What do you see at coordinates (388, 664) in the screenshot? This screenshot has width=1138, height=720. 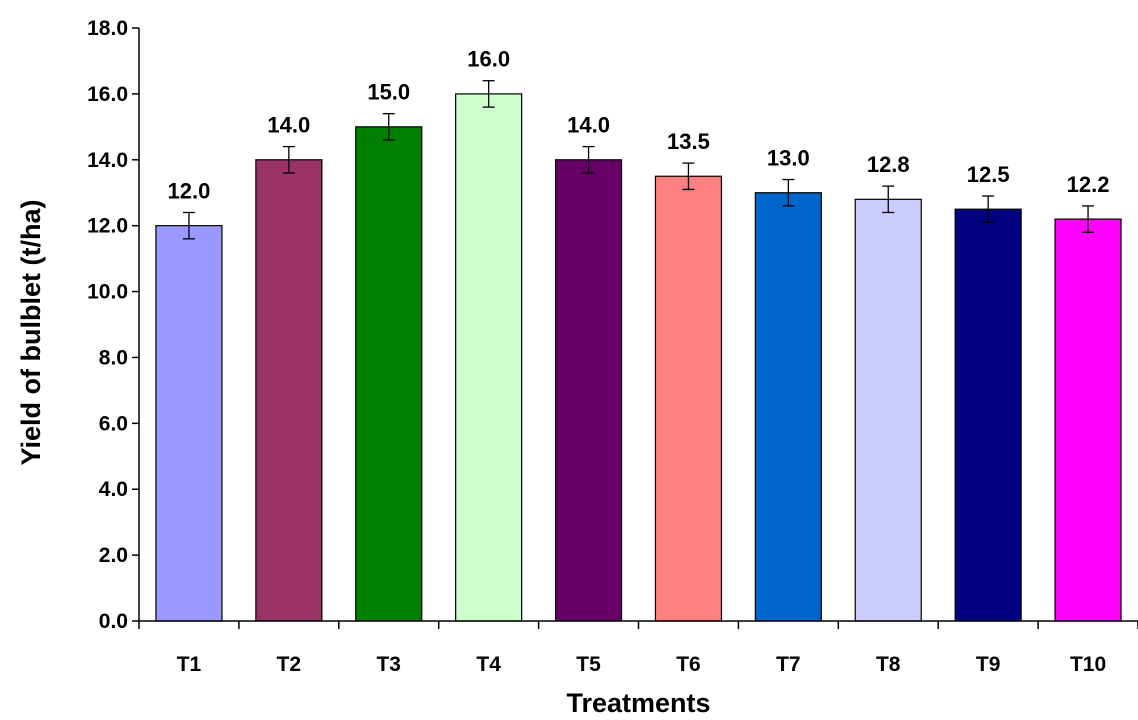 I see `x-tick-label: T3` at bounding box center [388, 664].